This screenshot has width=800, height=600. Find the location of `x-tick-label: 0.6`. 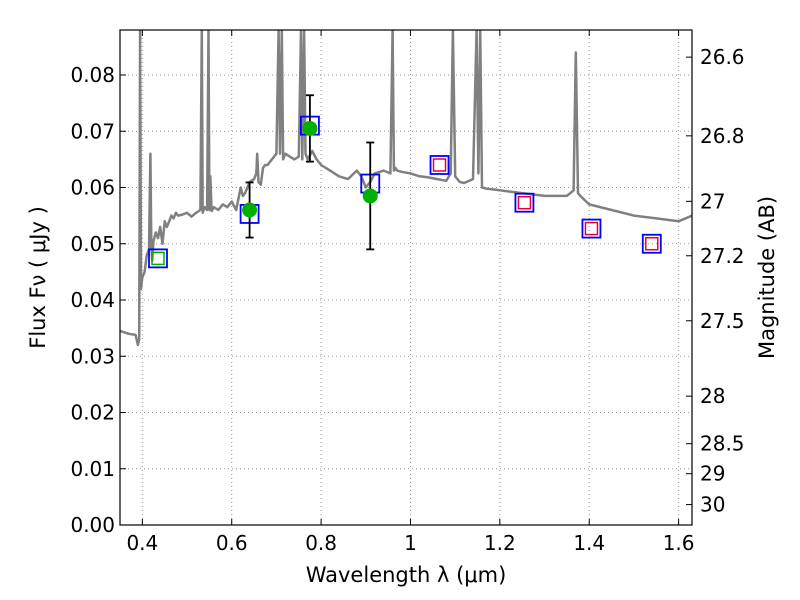

x-tick-label: 0.6 is located at coordinates (232, 543).